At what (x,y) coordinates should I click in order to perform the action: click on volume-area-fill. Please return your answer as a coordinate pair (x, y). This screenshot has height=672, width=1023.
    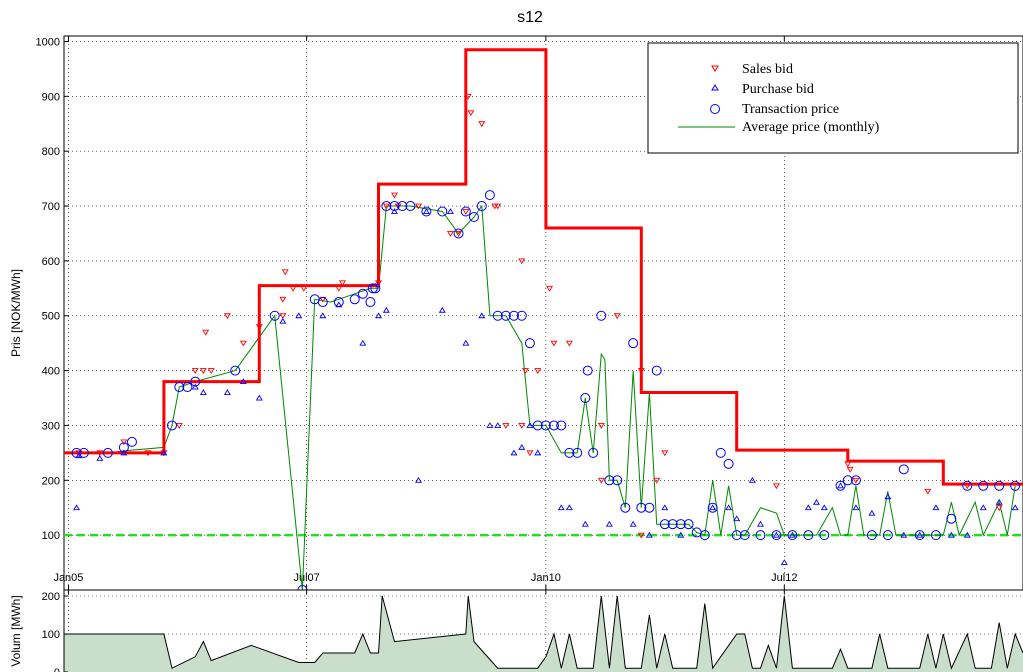
    Looking at the image, I should click on (543, 634).